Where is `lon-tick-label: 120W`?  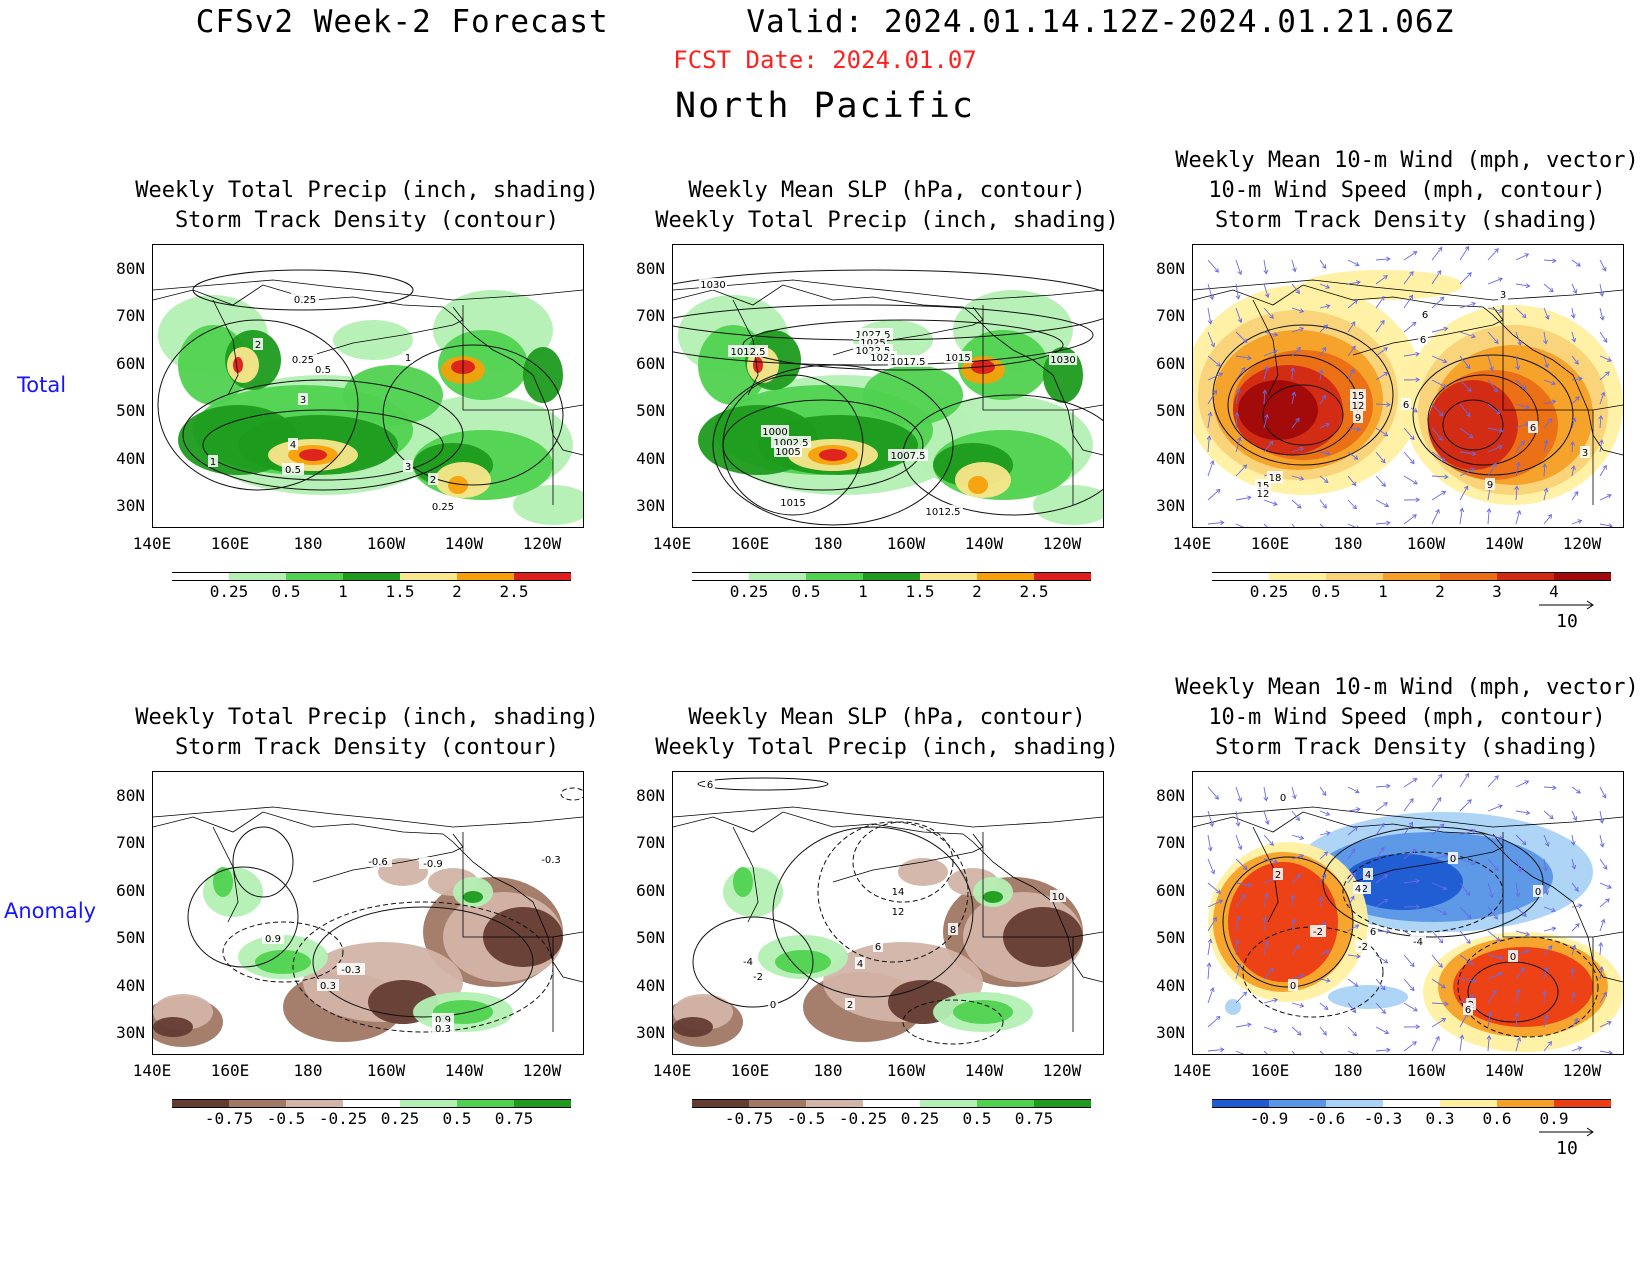 lon-tick-label: 120W is located at coordinates (1062, 1070).